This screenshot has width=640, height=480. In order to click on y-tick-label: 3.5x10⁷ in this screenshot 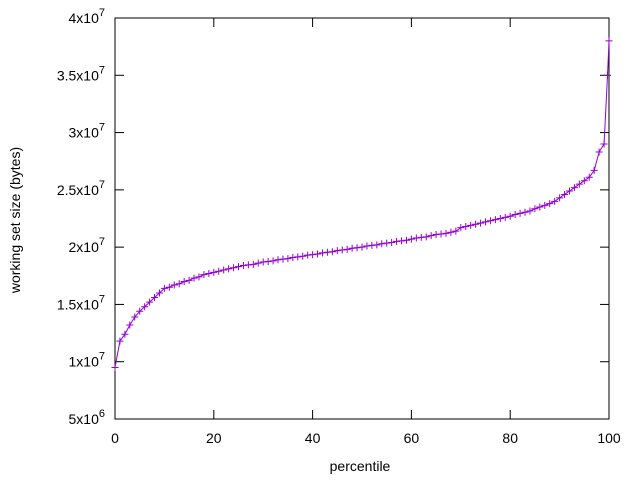, I will do `click(81, 73)`.